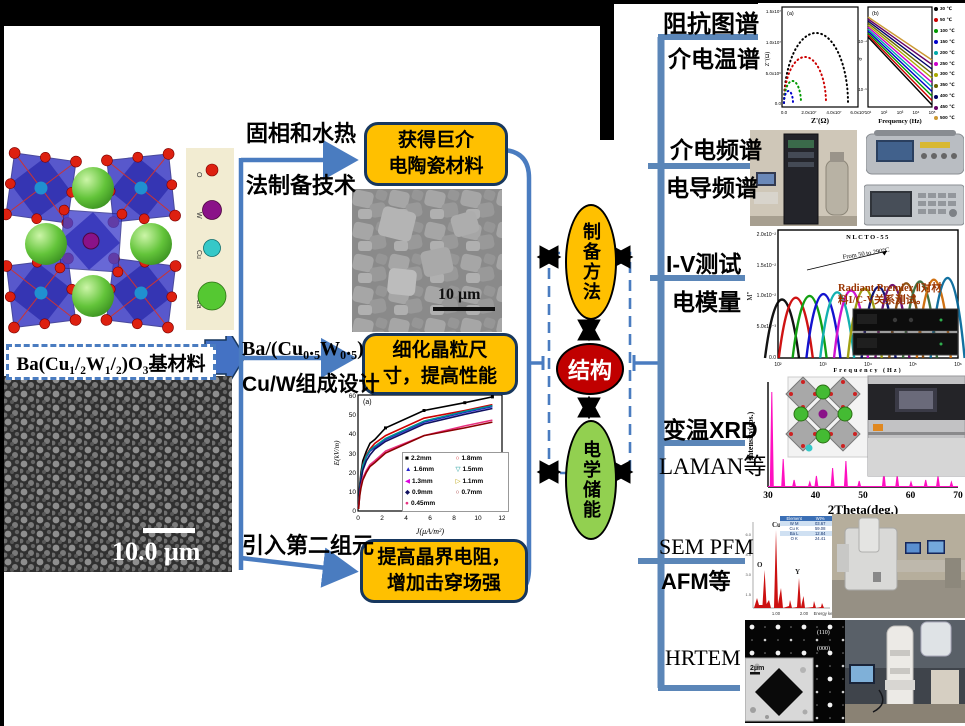  I want to click on nyquist-xticks: 0.0 2.0x10⁷ 4.0x10⁷ 6.0x10⁷, so click(823, 112).